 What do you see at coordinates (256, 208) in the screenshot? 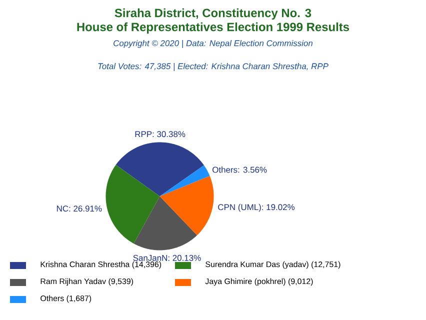
I see `data-label: CPN (UML): 19.02%` at bounding box center [256, 208].